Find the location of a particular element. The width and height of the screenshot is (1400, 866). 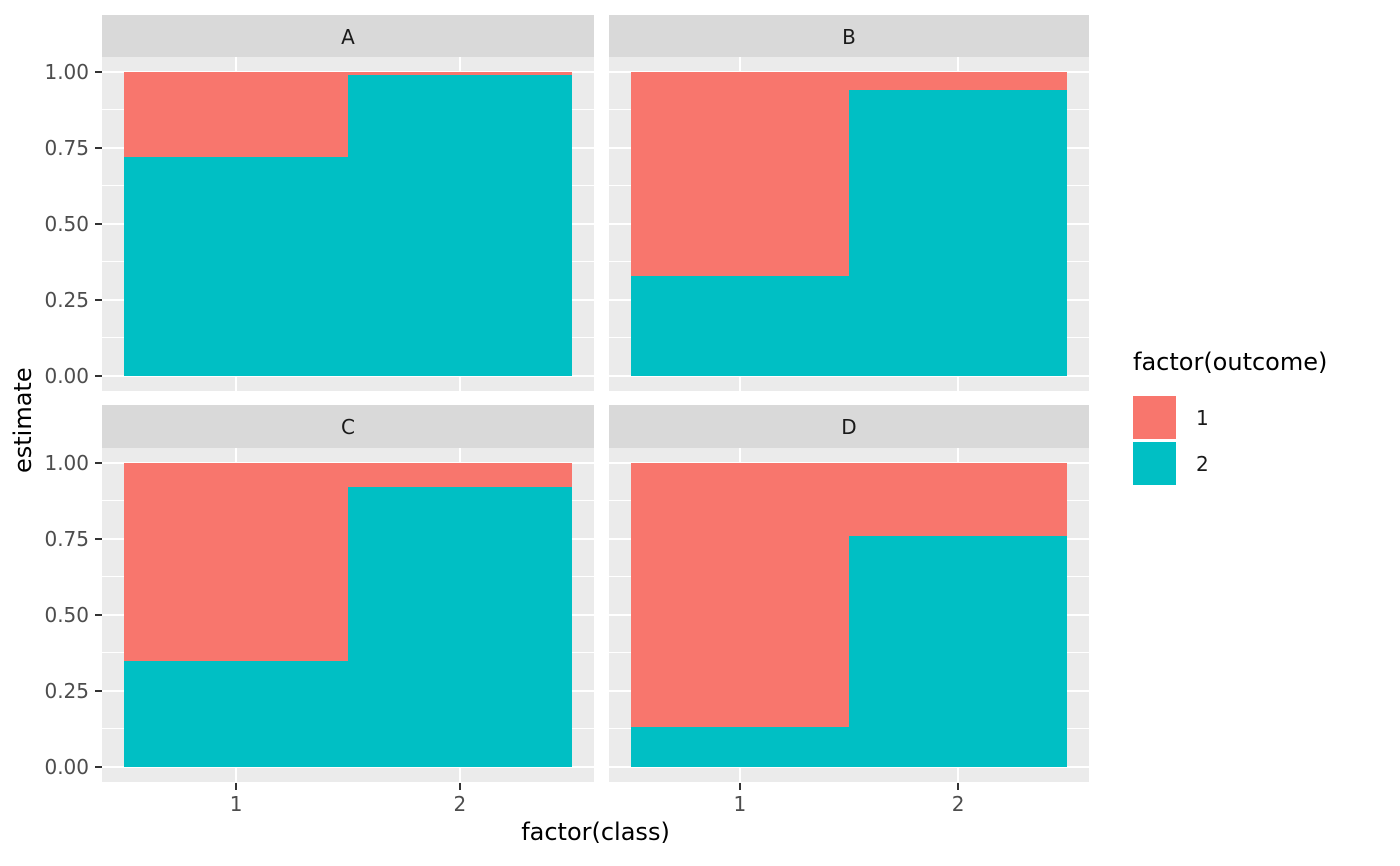

facet-panel-C is located at coordinates (348, 615).